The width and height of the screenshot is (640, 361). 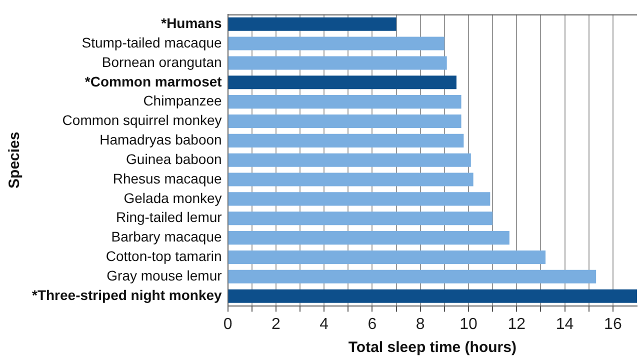 What do you see at coordinates (164, 256) in the screenshot?
I see `y-tick-label: Cotton-top tamarin` at bounding box center [164, 256].